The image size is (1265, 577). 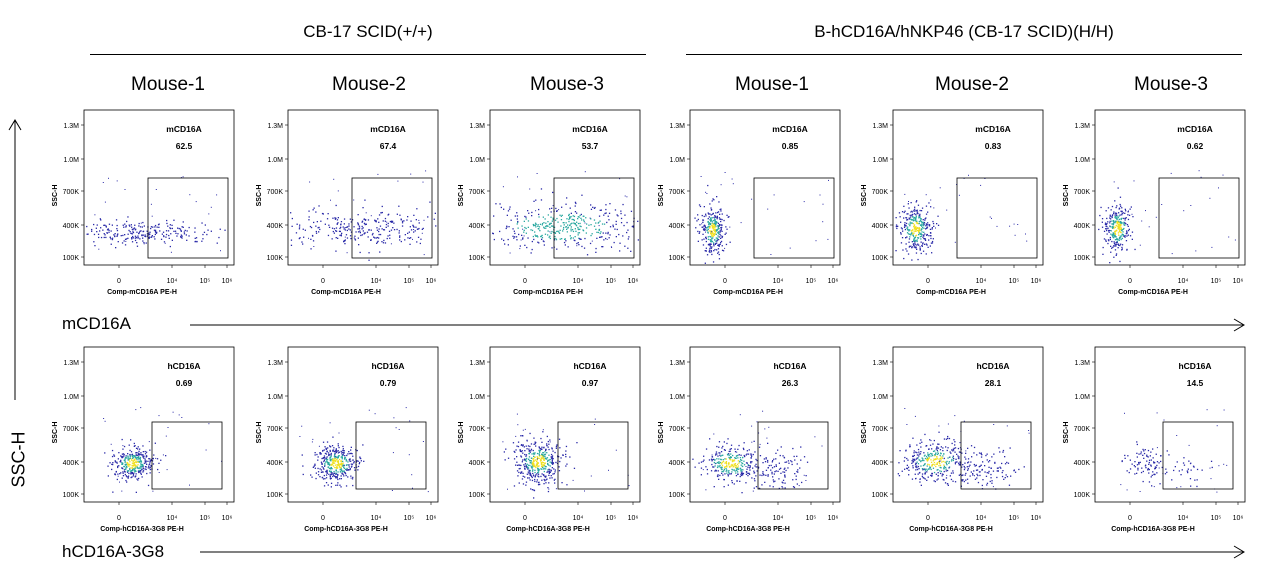 What do you see at coordinates (1195, 383) in the screenshot?
I see `gate-percent: 14.5` at bounding box center [1195, 383].